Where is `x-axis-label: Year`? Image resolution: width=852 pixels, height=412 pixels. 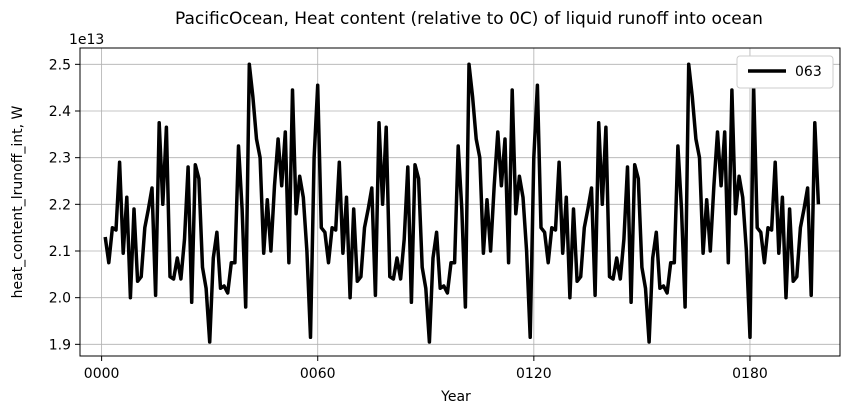 x-axis-label: Year is located at coordinates (455, 397).